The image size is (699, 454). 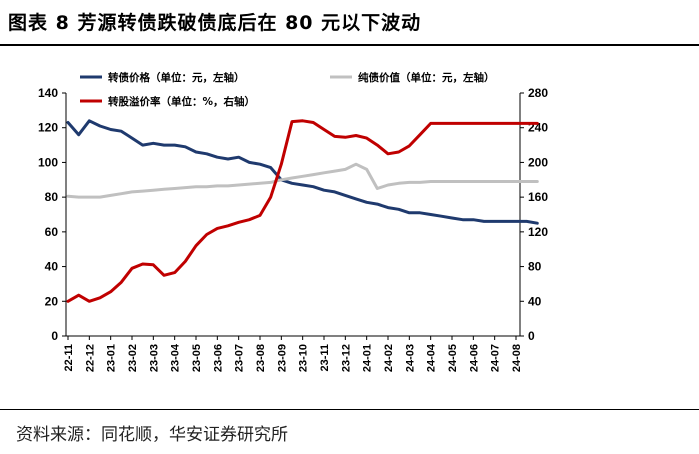 What do you see at coordinates (197, 358) in the screenshot?
I see `x-tick-label: 23-05` at bounding box center [197, 358].